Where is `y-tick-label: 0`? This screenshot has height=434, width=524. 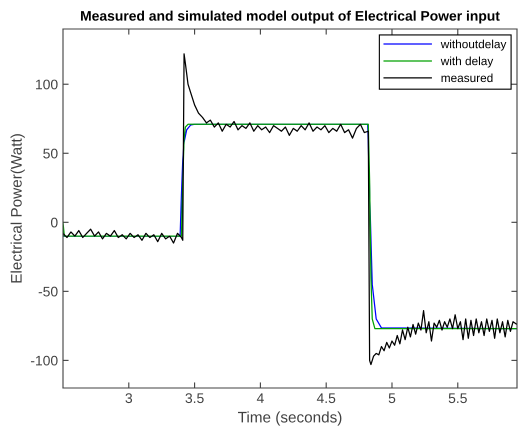 y-tick-label: 0 is located at coordinates (54, 223).